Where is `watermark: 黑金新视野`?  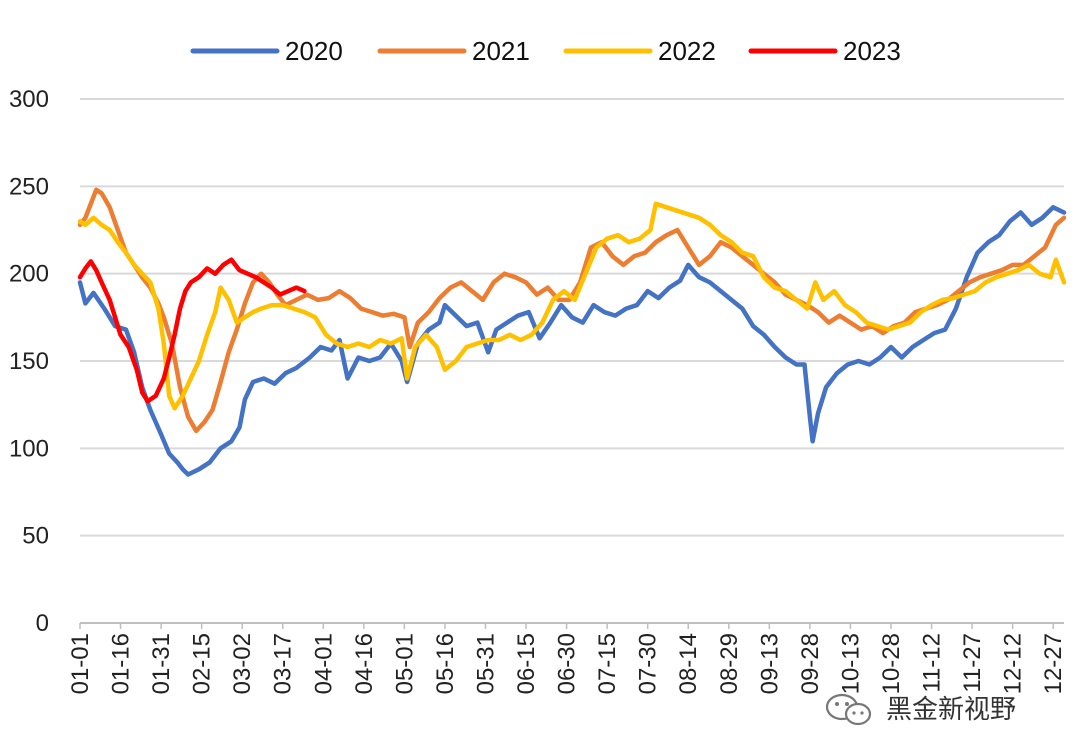
watermark: 黑金新视野 is located at coordinates (920, 709).